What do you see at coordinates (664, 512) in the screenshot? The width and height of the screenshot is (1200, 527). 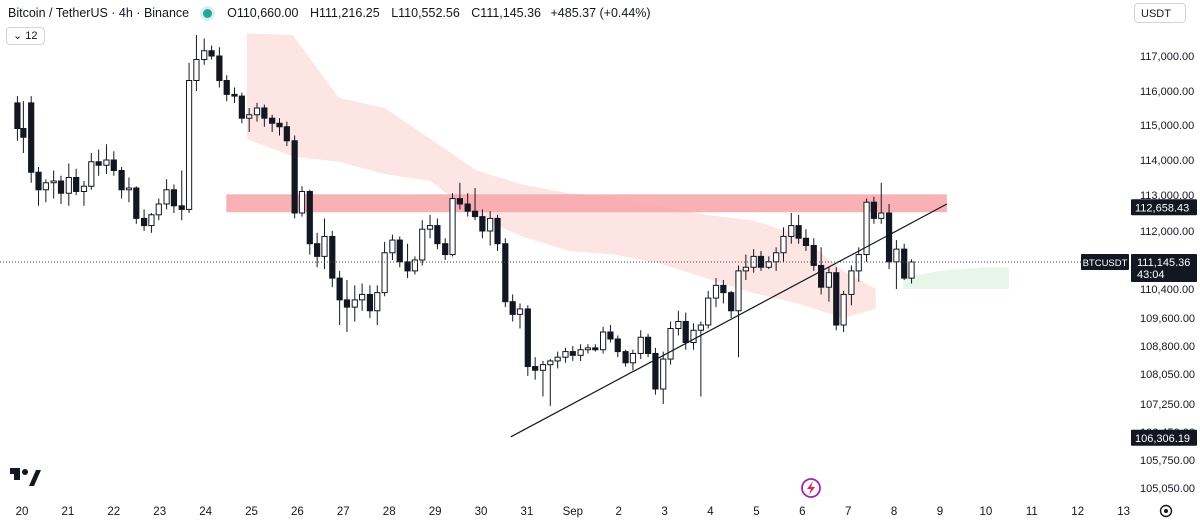 I see `time-tick-label: 3` at bounding box center [664, 512].